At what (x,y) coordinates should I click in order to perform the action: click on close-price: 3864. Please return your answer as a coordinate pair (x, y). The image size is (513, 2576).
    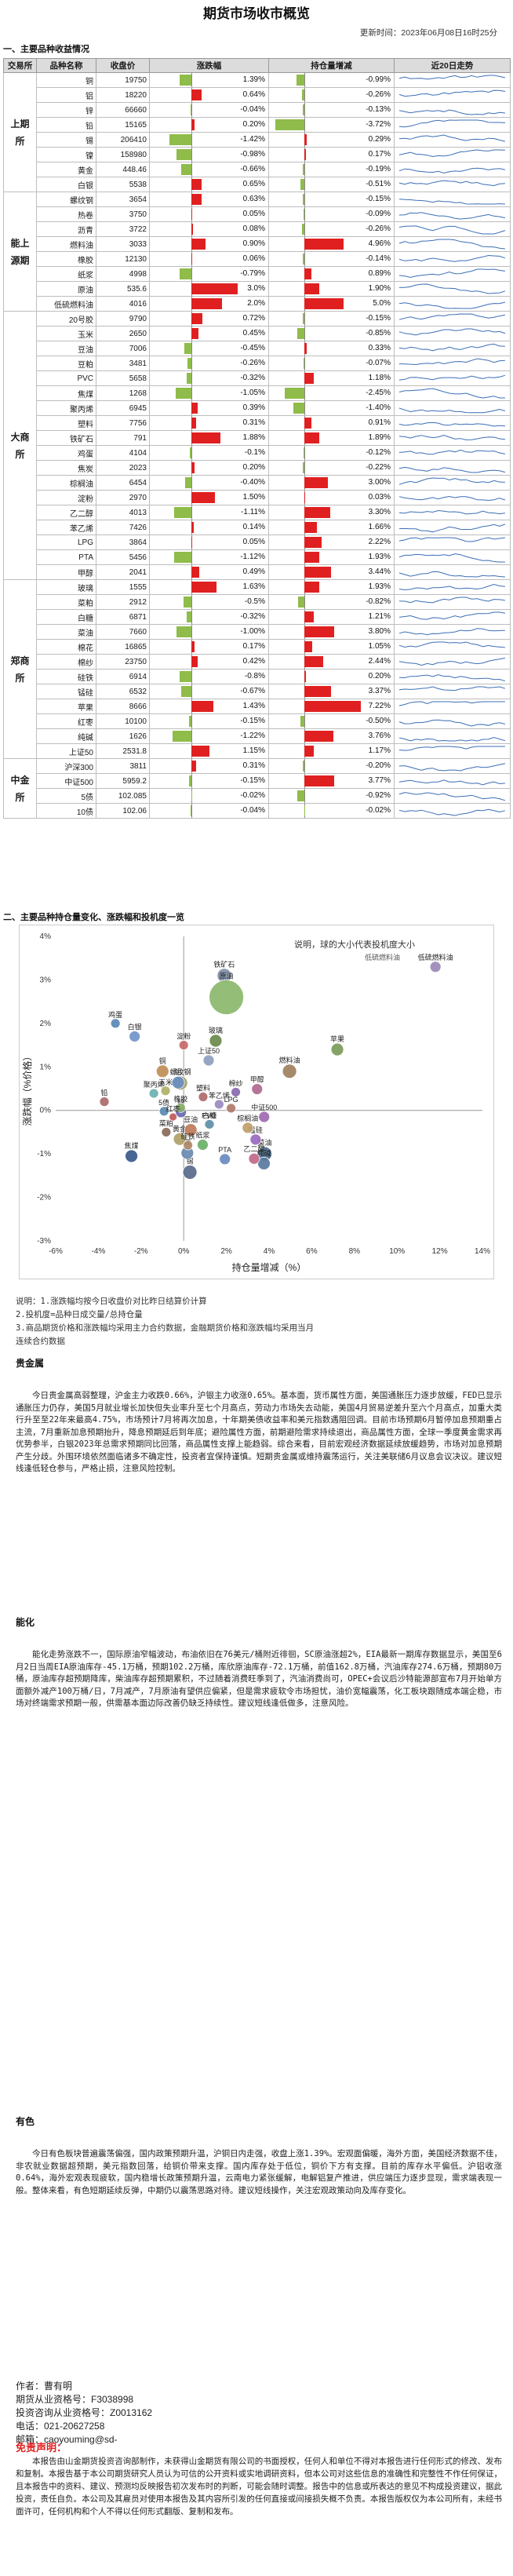
    Looking at the image, I should click on (123, 542).